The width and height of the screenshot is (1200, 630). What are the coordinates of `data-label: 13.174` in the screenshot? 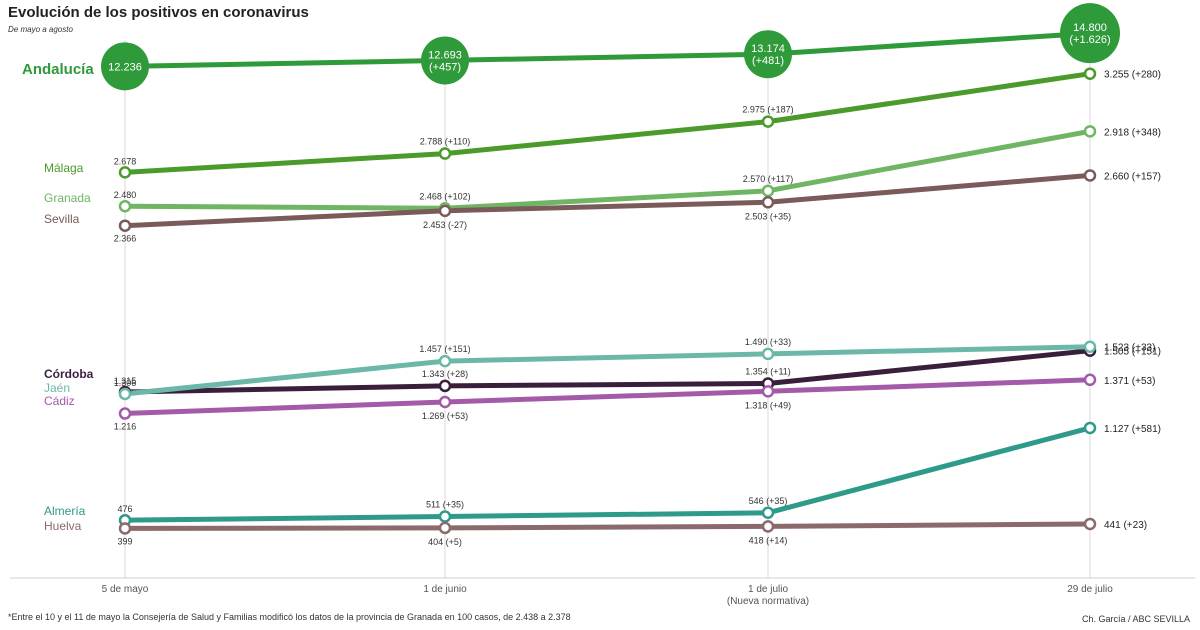 It's located at (768, 49).